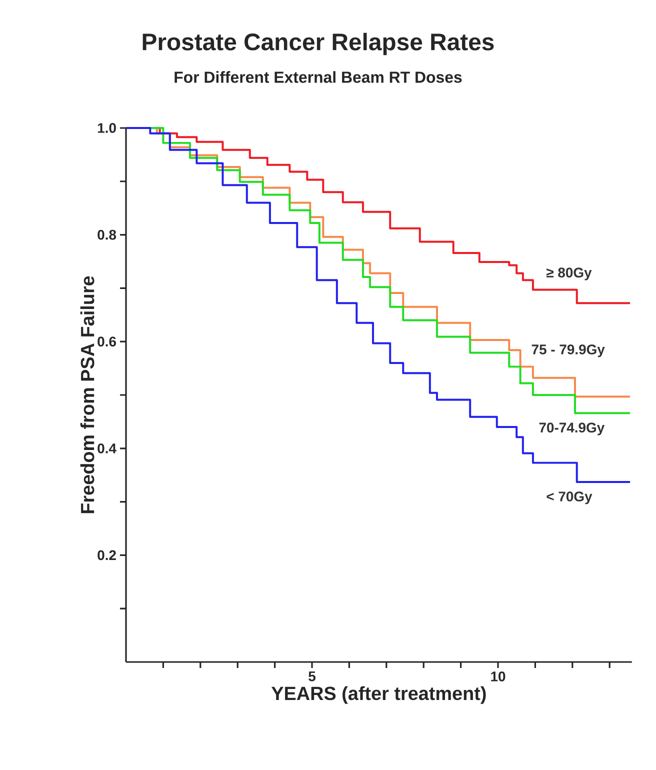 This screenshot has height=770, width=656. What do you see at coordinates (498, 677) in the screenshot?
I see `x-tick-label: 10` at bounding box center [498, 677].